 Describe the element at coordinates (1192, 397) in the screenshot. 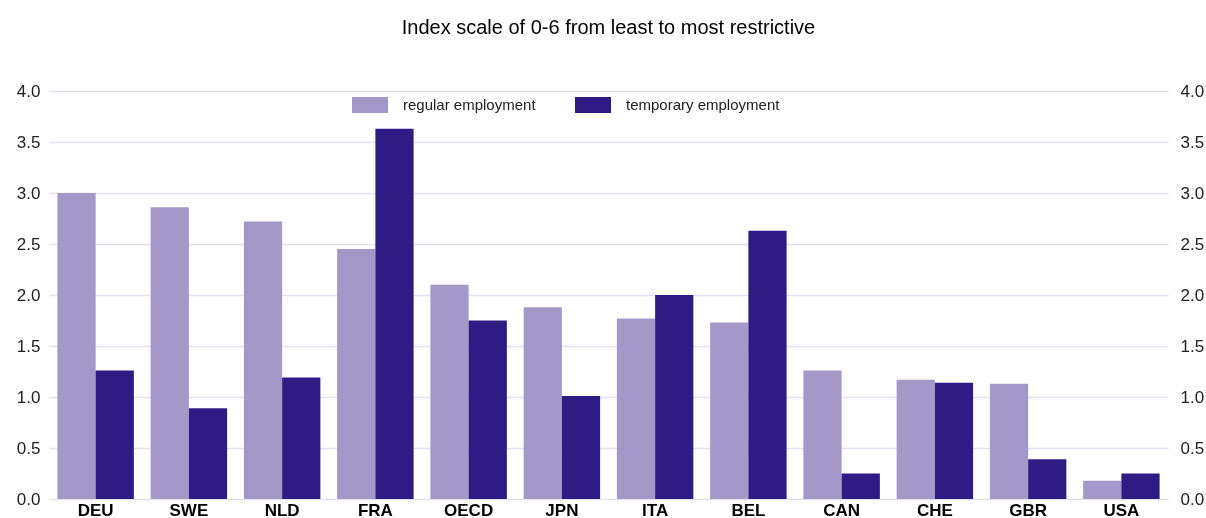

I see `y2-tick-label: 1.0` at that location.